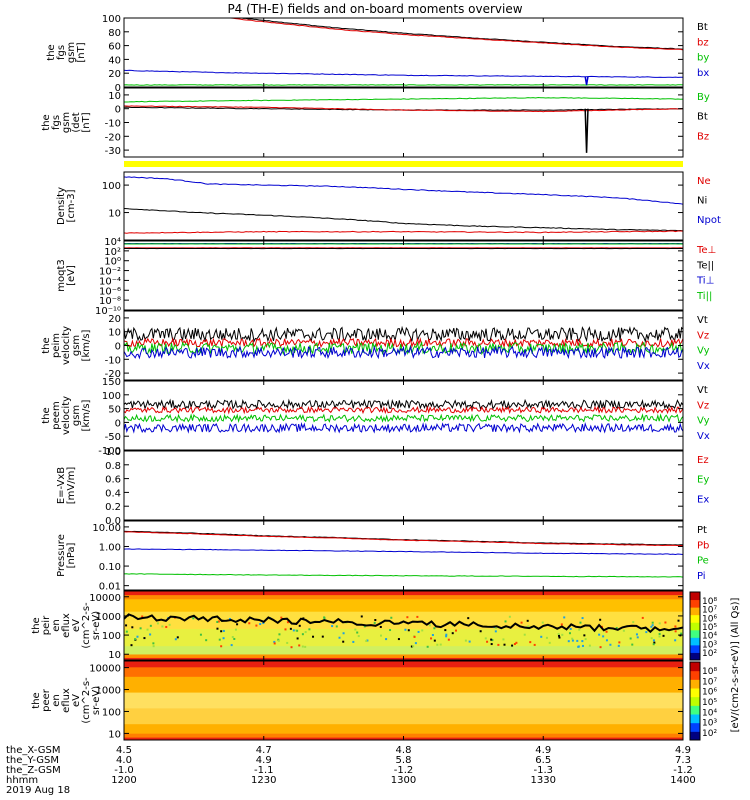 This screenshot has height=800, width=750. What do you see at coordinates (38, 790) in the screenshot?
I see `xaxis-date: 2019 Aug 18` at bounding box center [38, 790].